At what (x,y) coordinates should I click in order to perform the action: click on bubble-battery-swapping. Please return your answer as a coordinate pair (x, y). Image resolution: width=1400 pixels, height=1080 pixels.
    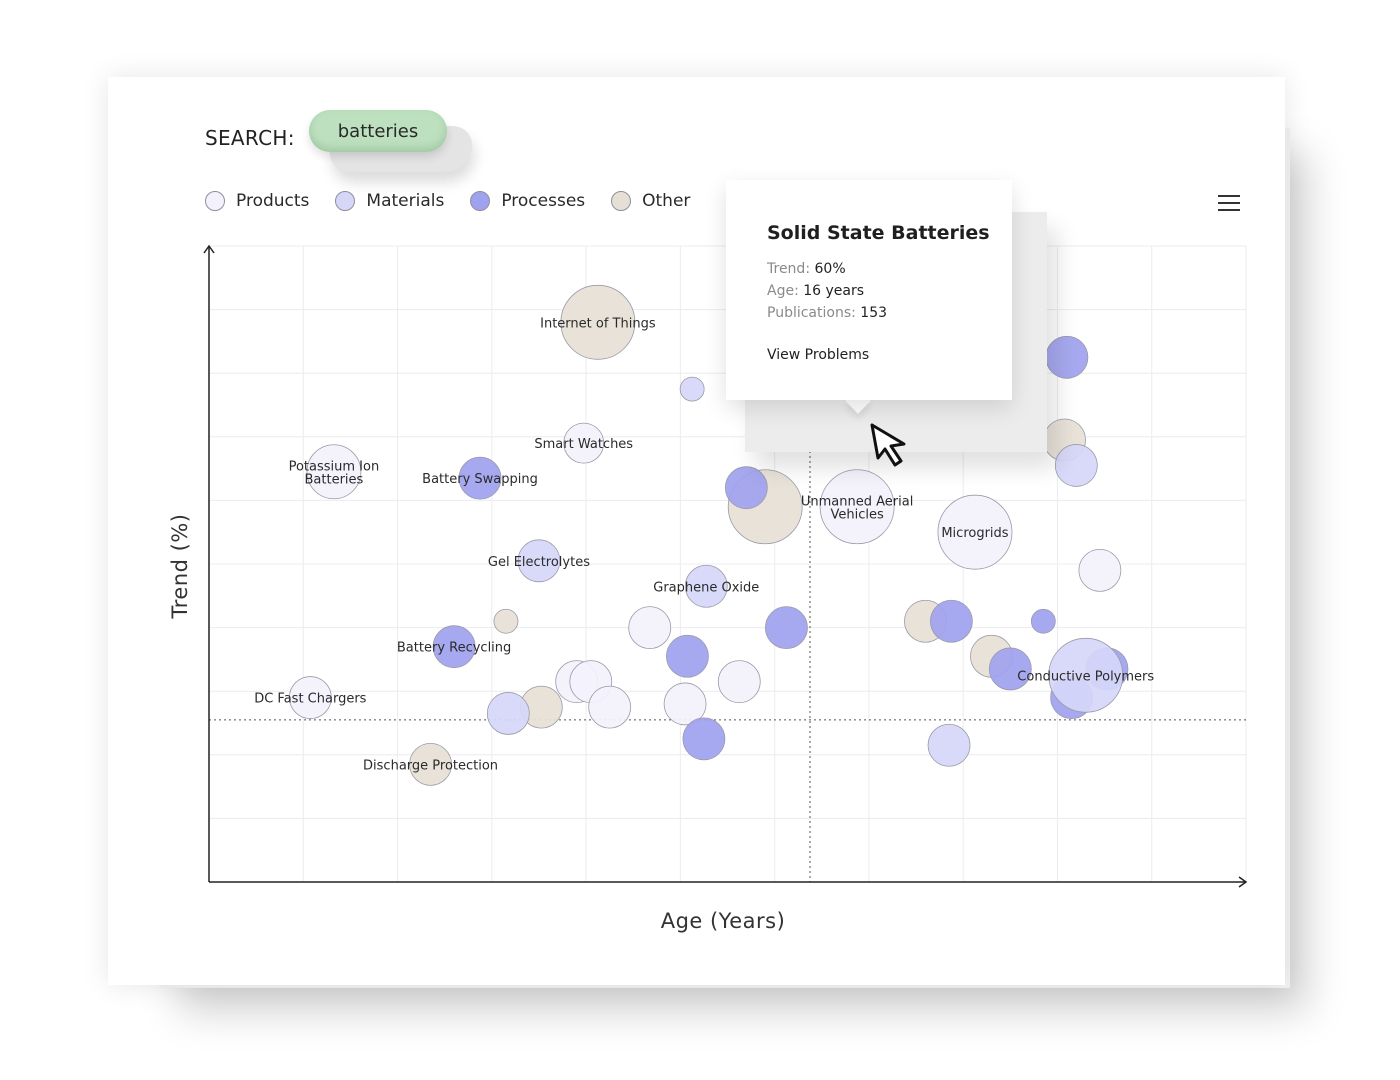
    Looking at the image, I should click on (480, 478).